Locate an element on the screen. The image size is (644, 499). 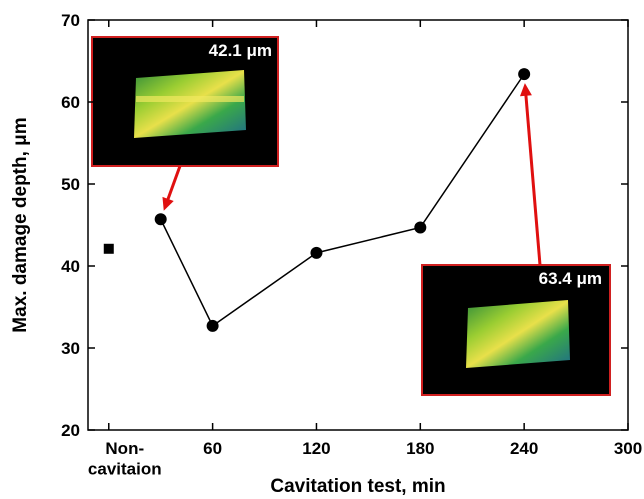
x-tick-label: Non-cavitaion is located at coordinates (125, 458).